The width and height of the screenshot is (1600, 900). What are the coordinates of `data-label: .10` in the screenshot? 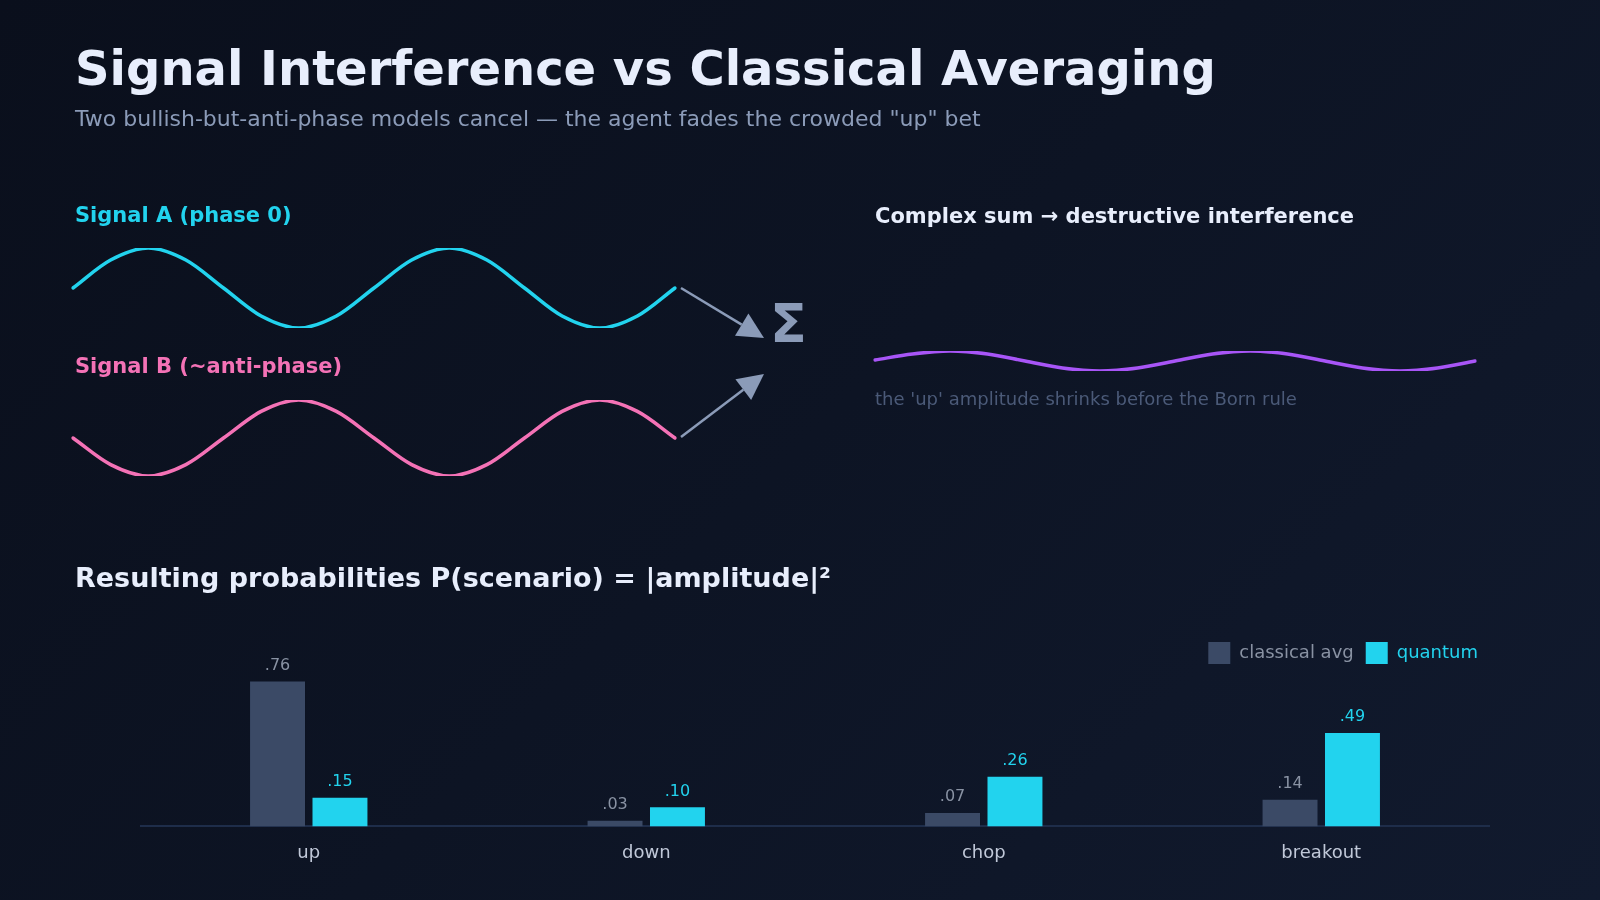 It's located at (677, 790).